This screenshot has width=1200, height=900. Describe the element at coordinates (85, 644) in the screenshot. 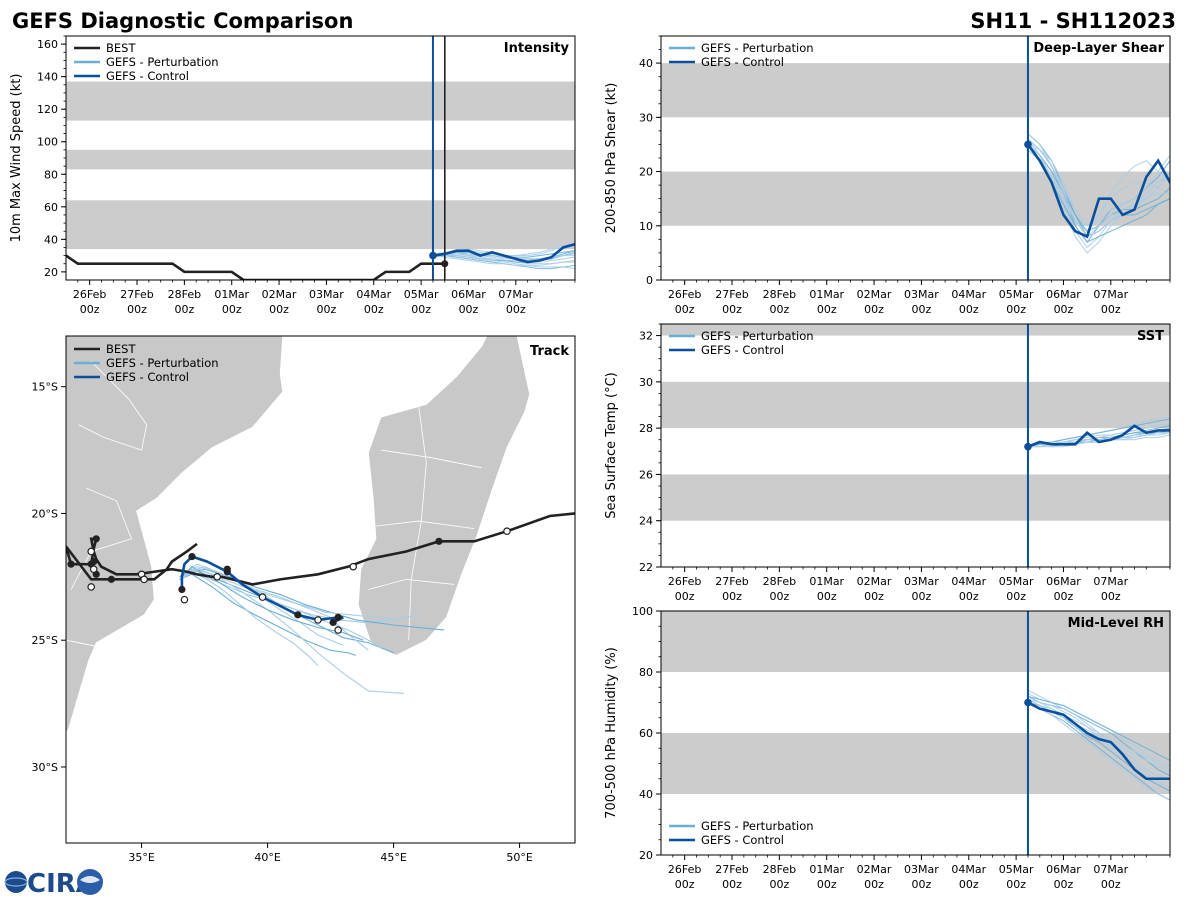

I see `country-boundary` at that location.